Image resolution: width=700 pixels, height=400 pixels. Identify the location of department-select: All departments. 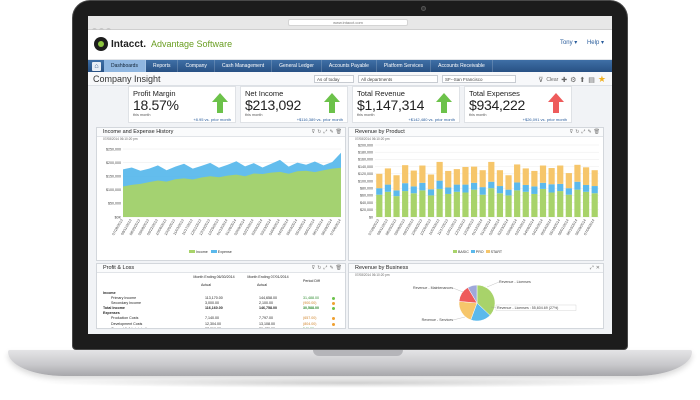
(398, 79).